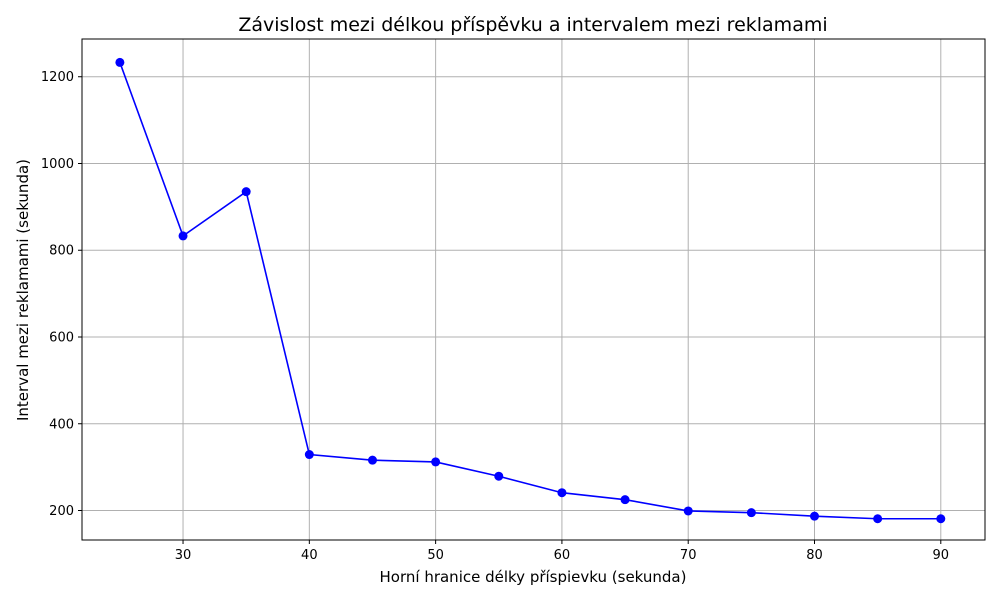 The height and width of the screenshot is (600, 1000). What do you see at coordinates (688, 555) in the screenshot?
I see `x-tick-label: 70` at bounding box center [688, 555].